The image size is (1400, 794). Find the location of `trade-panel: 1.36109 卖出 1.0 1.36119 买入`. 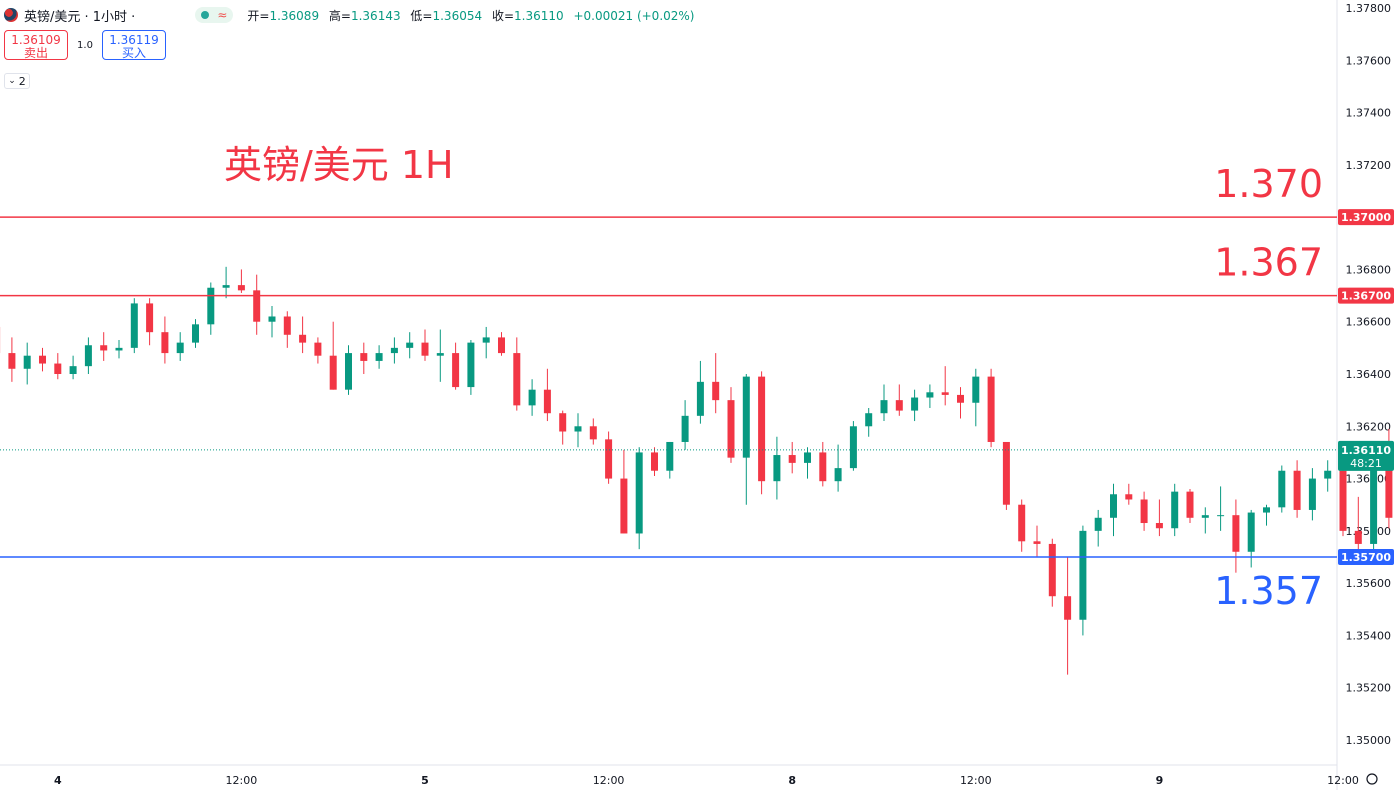

trade-panel: 1.36109 卖出 1.0 1.36119 买入 is located at coordinates (85, 45).